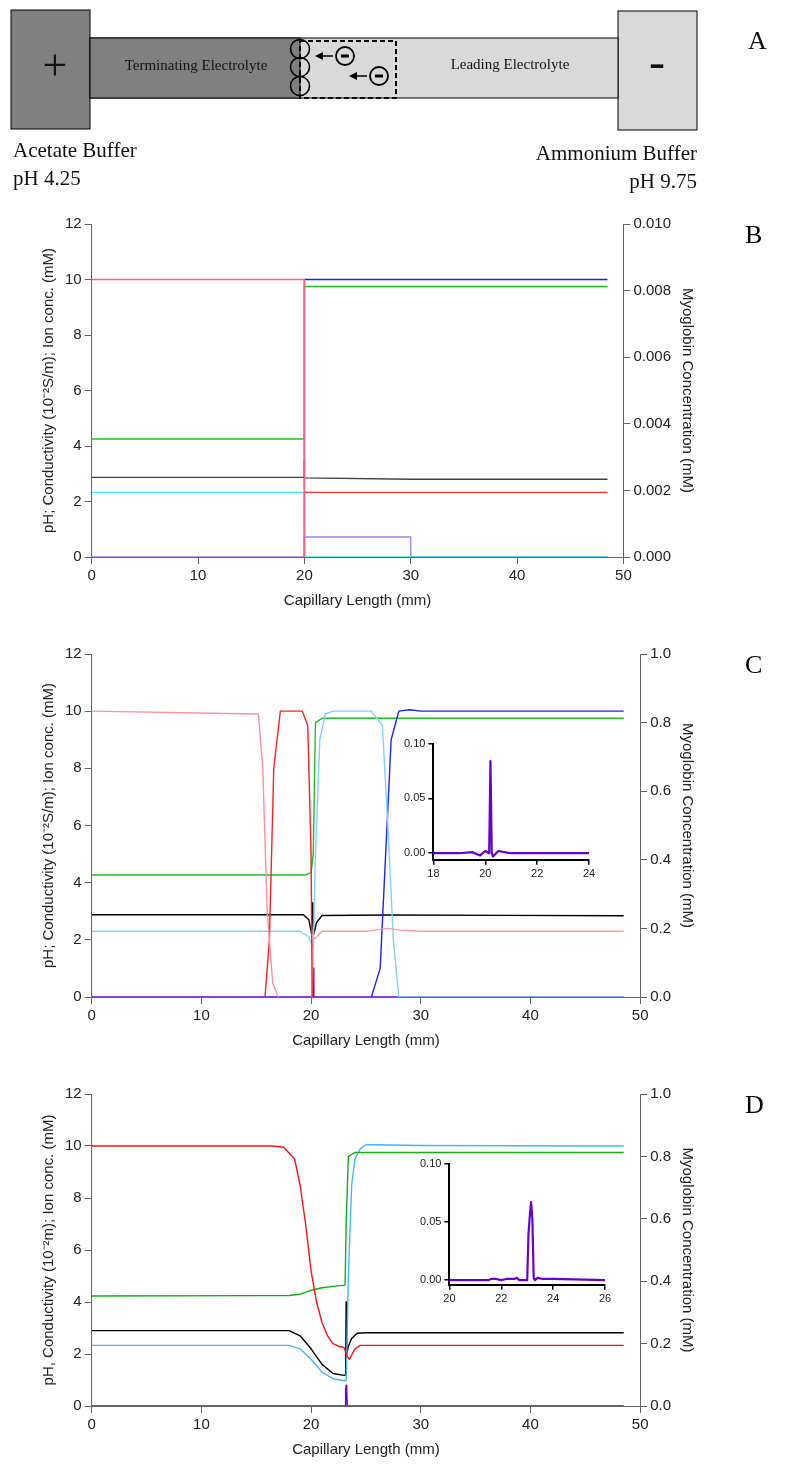 The width and height of the screenshot is (785, 1479). I want to click on text: B, so click(754, 235).